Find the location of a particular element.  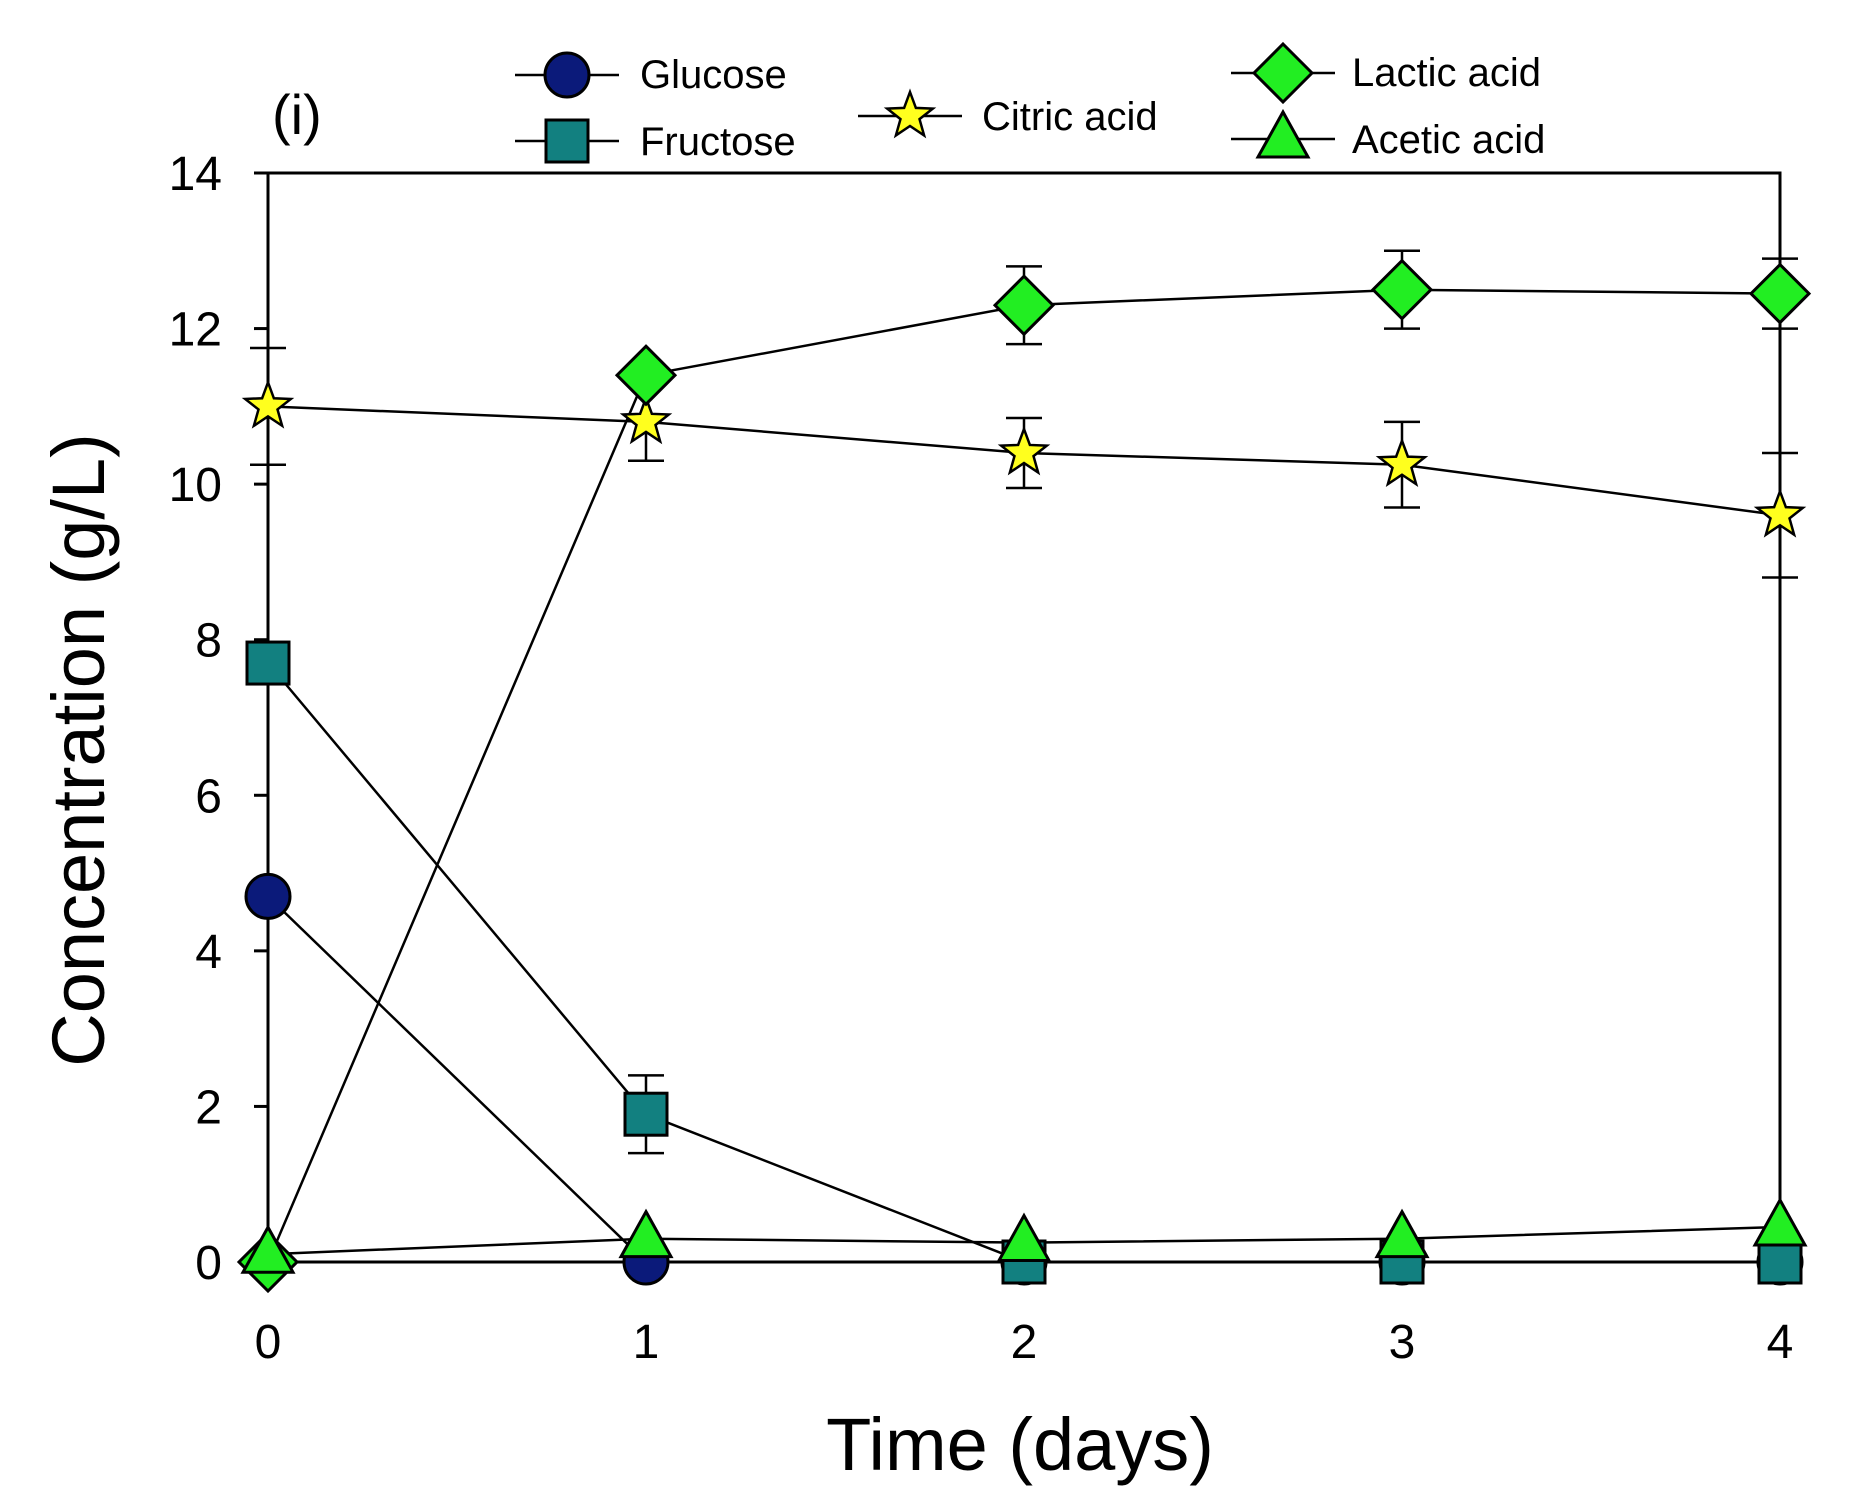

legend-marker-lactic-acid is located at coordinates (1283, 73).